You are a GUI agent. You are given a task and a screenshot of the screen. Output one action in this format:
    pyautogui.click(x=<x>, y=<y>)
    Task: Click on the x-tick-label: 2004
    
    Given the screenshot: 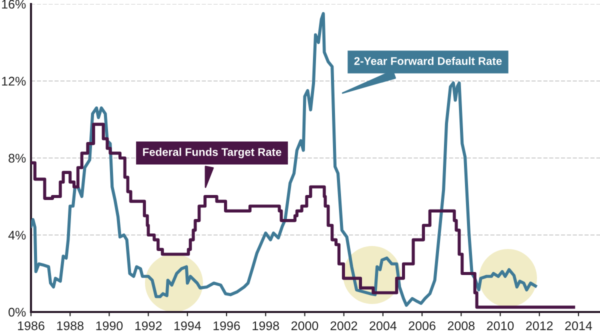 What is the action you would take?
    pyautogui.click(x=383, y=325)
    